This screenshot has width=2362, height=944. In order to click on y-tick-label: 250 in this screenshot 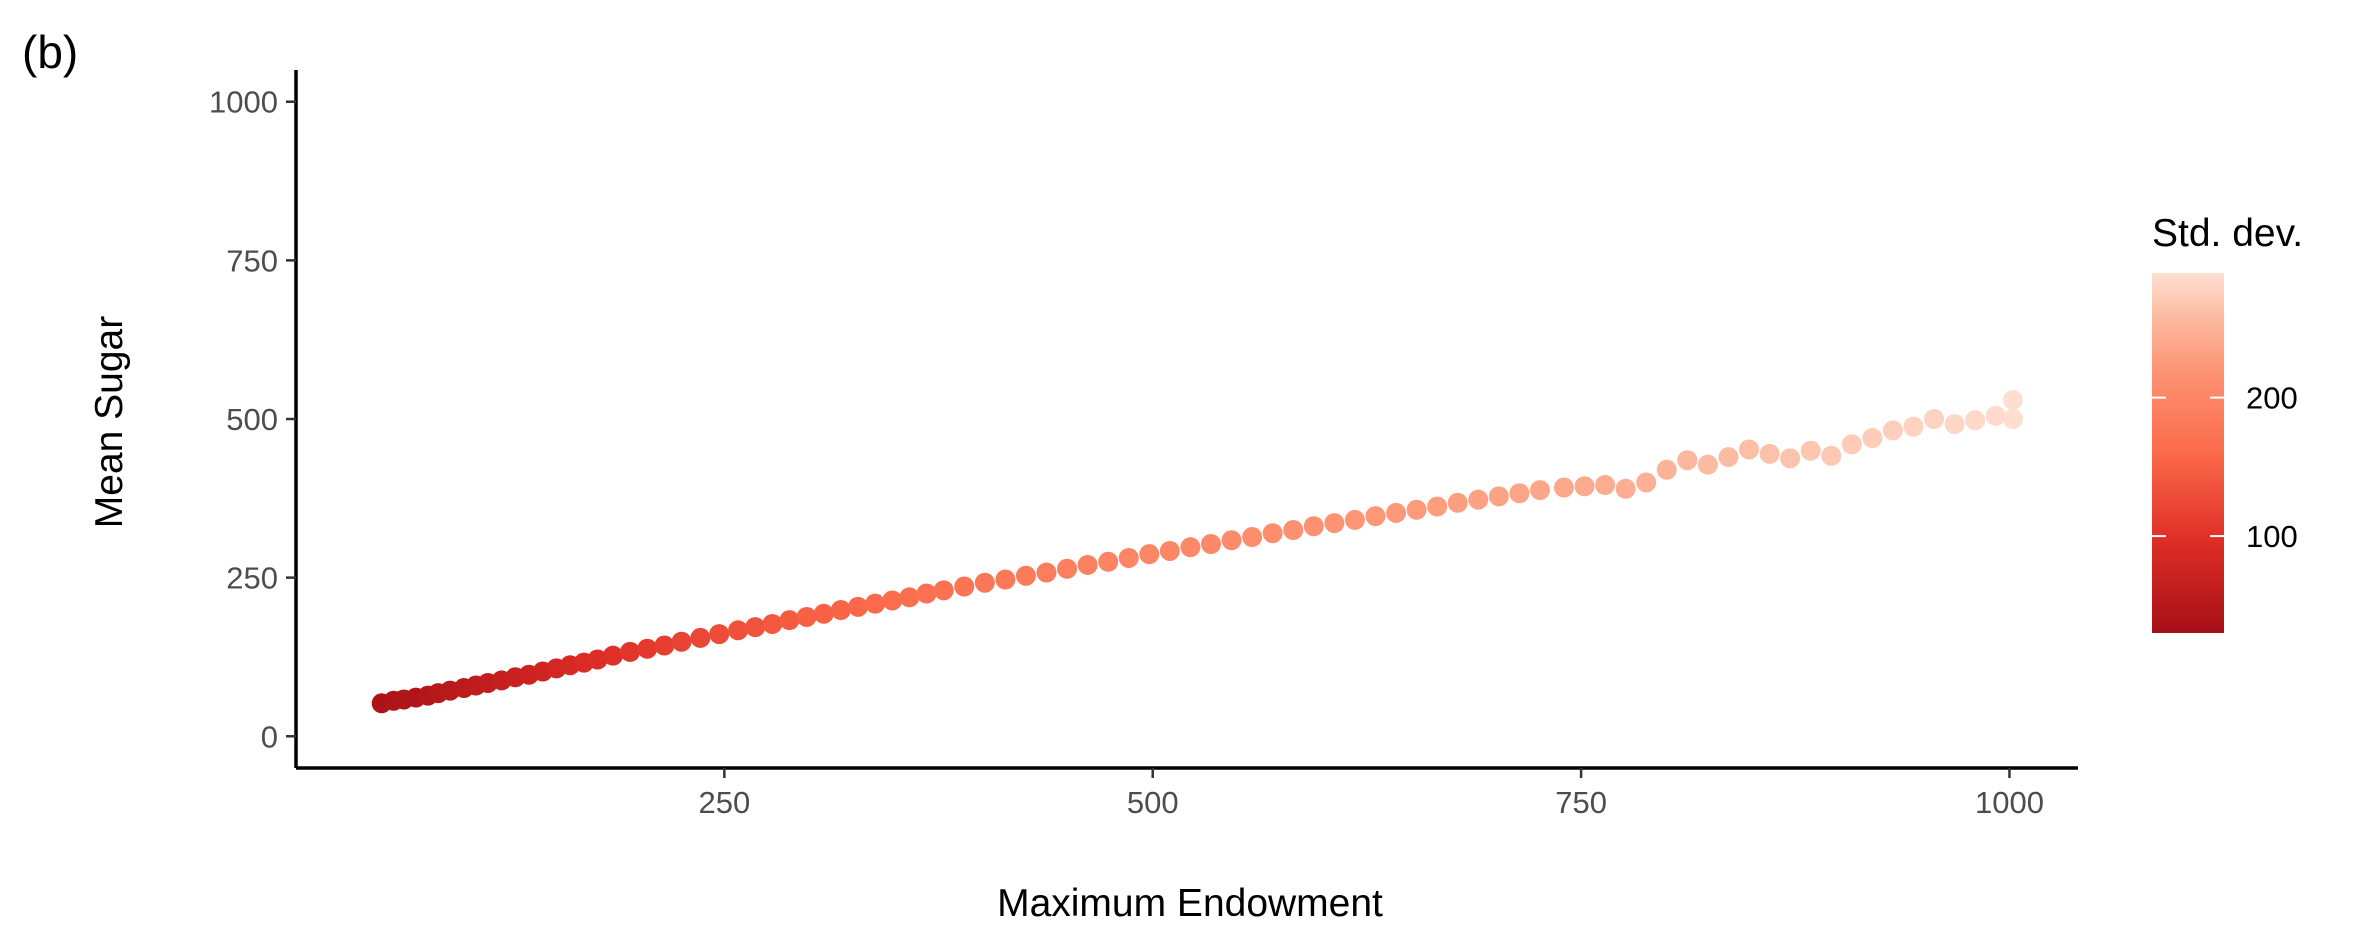, I will do `click(252, 578)`.